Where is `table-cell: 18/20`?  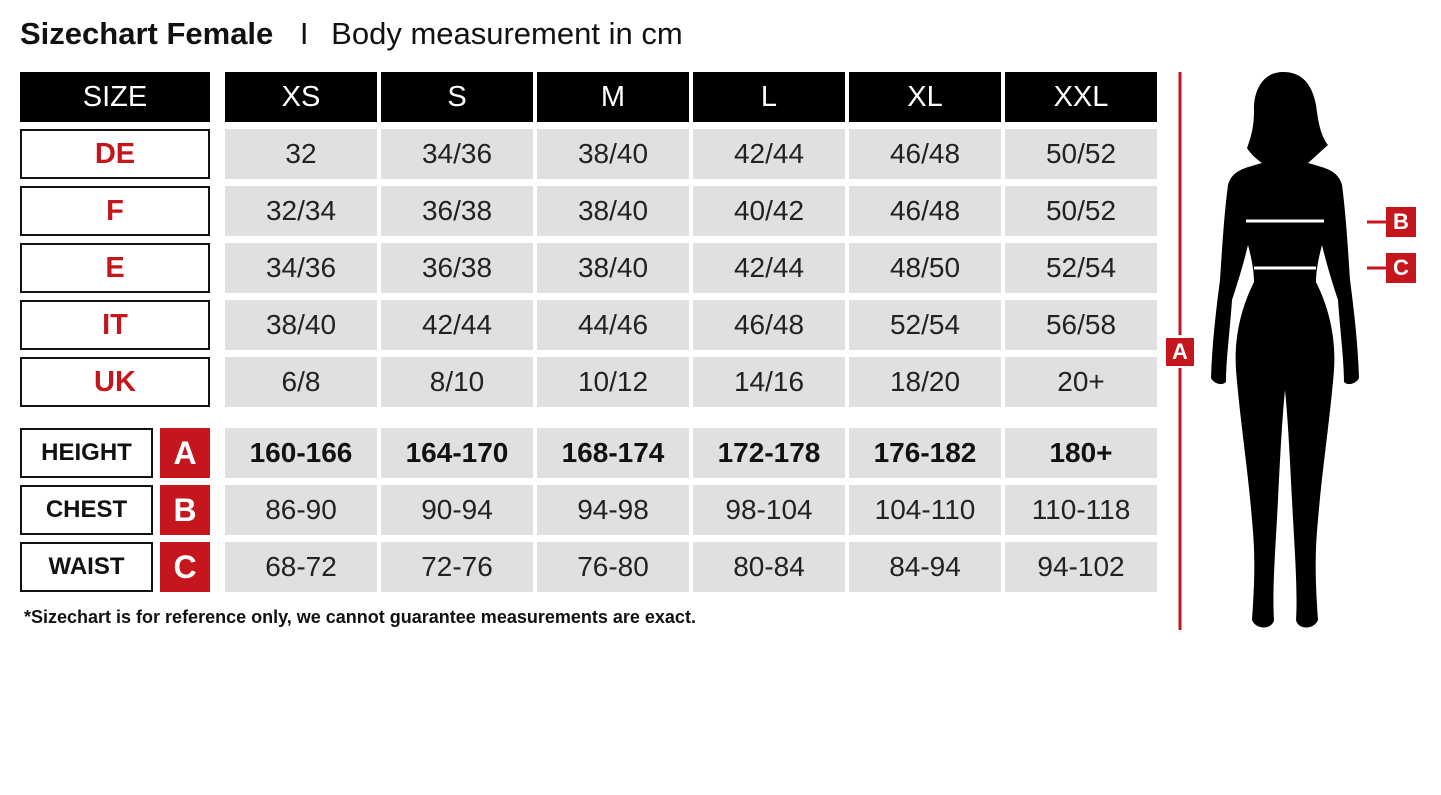 table-cell: 18/20 is located at coordinates (925, 382).